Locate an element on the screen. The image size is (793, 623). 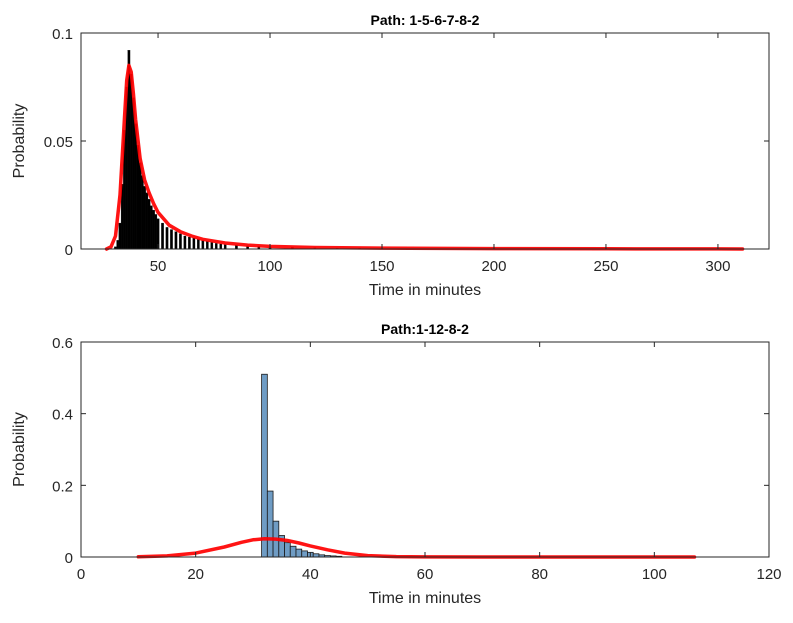
histogram-bars is located at coordinates (249, 150).